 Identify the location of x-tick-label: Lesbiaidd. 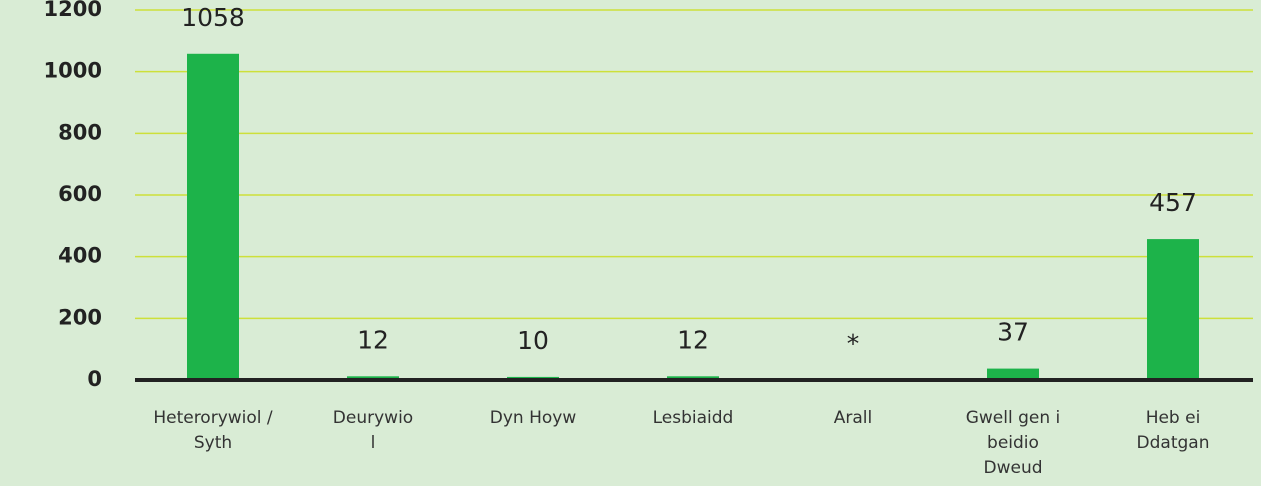
(693, 418).